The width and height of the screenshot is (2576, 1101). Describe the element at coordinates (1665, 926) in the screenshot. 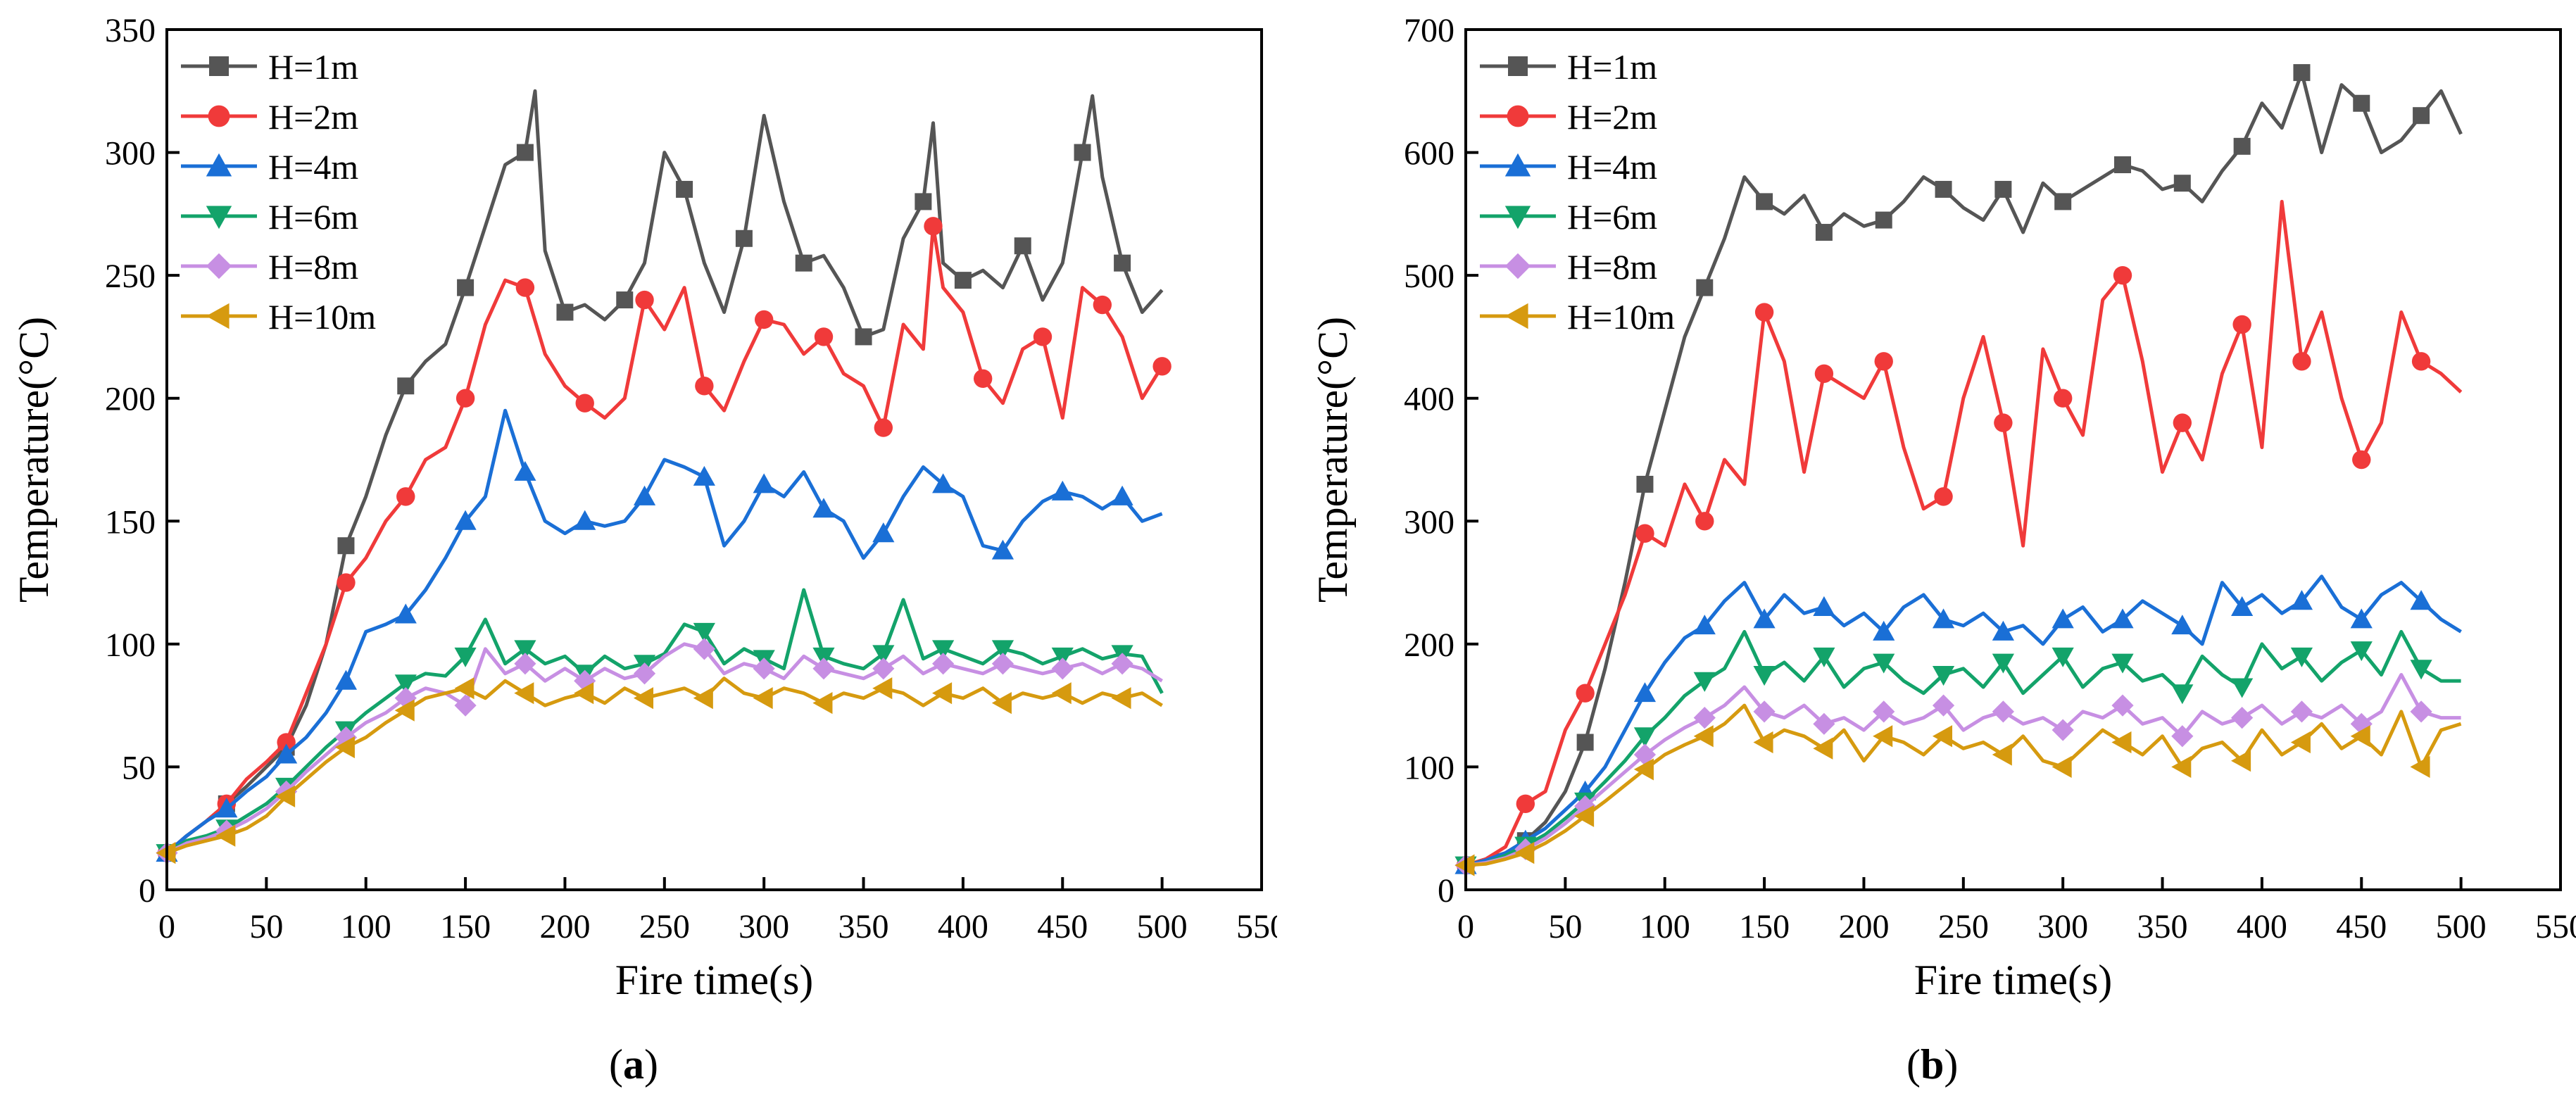

I see `x-tick-label: 100` at that location.